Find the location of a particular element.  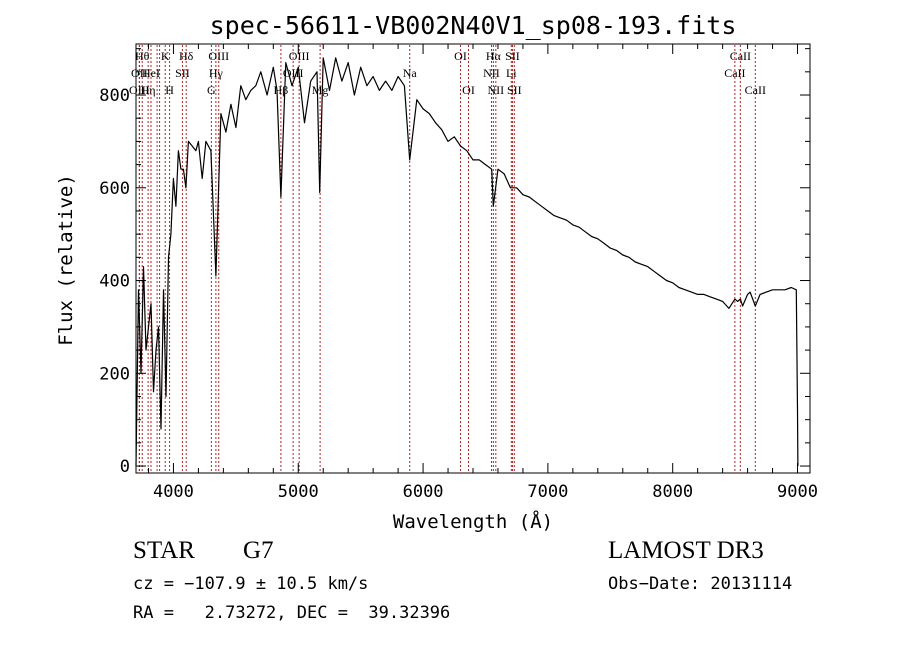

x-tick-label: 4000 is located at coordinates (173, 492).